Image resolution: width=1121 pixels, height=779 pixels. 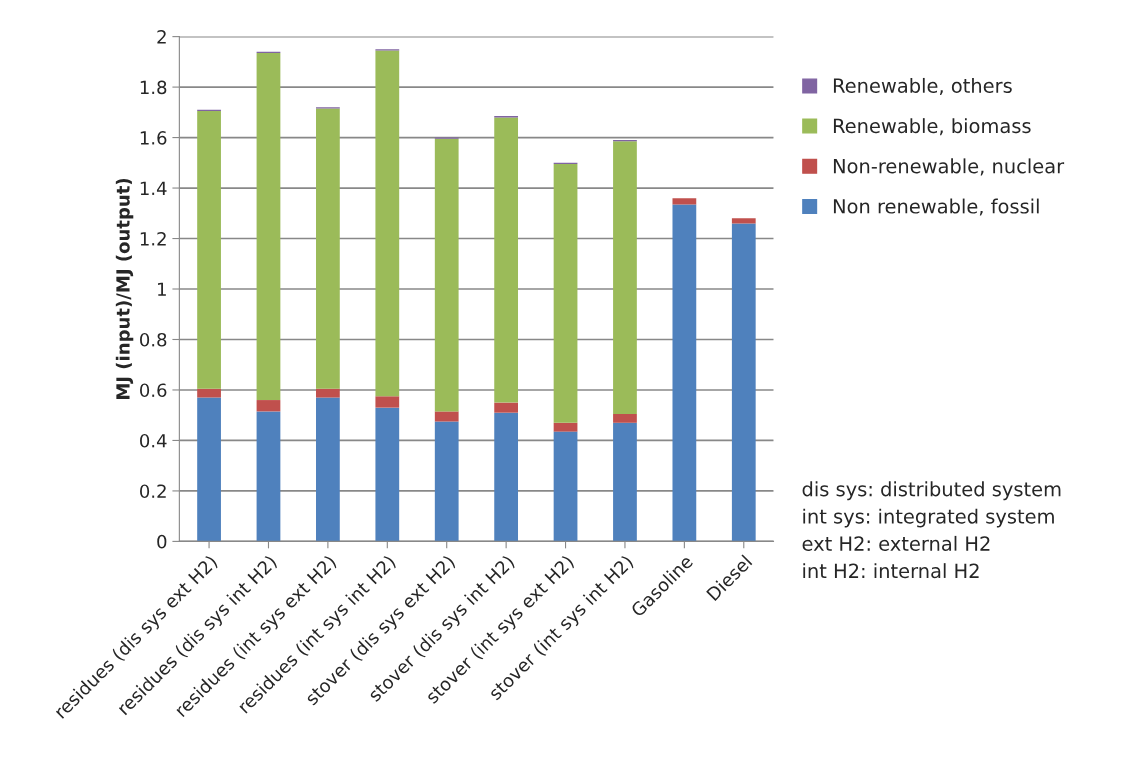 What do you see at coordinates (153, 138) in the screenshot?
I see `y-tick-label: 1.6` at bounding box center [153, 138].